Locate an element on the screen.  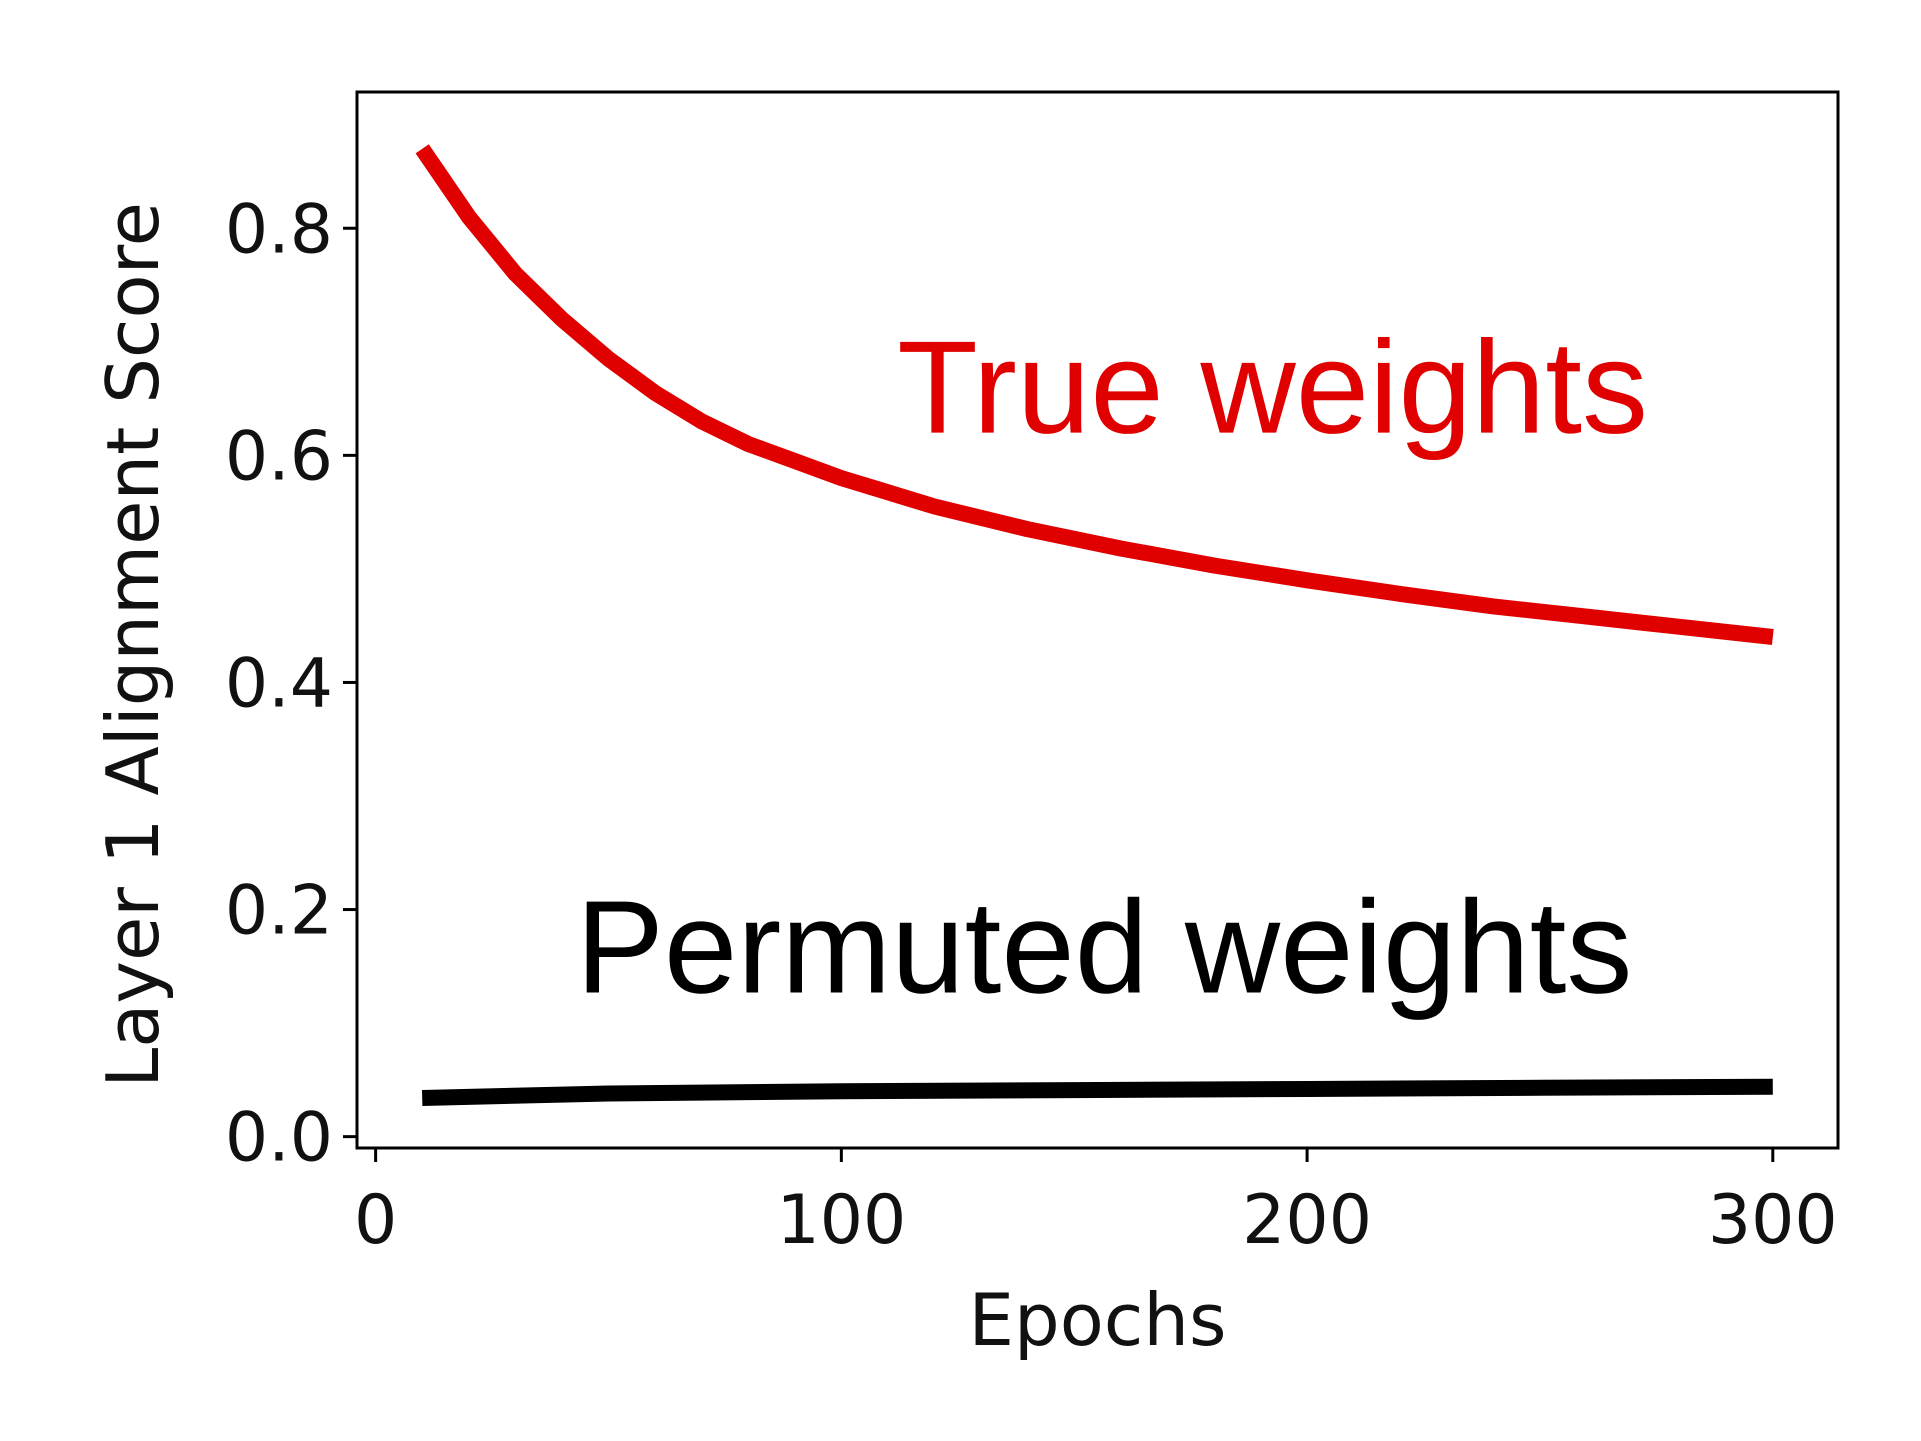
y-axis: 0.0 0.2 0.4 0.6 0.8 is located at coordinates (291, 684).